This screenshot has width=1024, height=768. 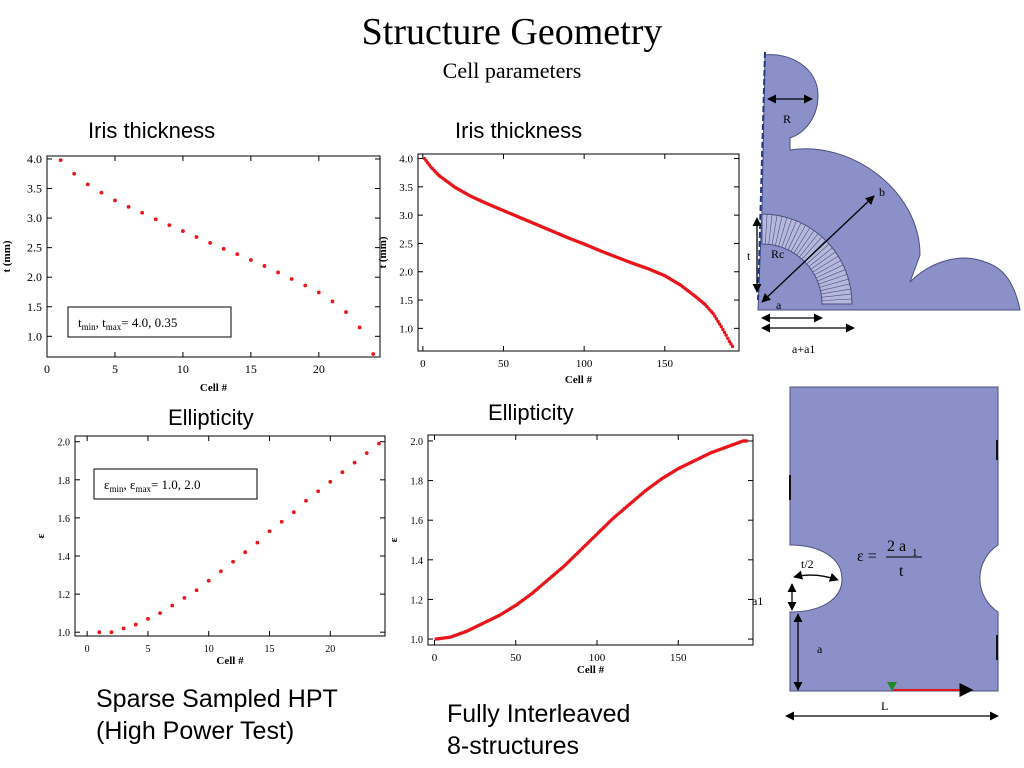 I want to click on plot-title-iris-full: Iris thickness, so click(x=519, y=130).